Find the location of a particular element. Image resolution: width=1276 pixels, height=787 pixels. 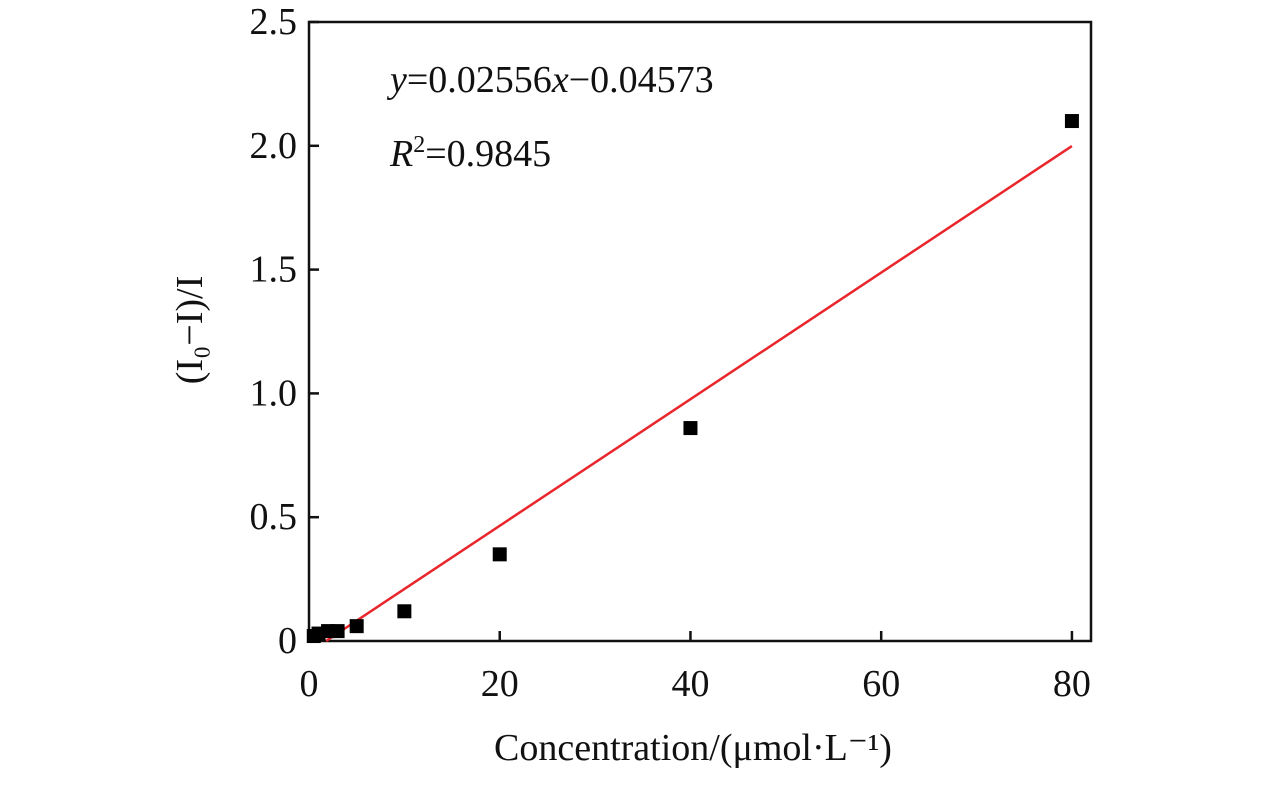

r2-superscript: 2 is located at coordinates (419, 145).